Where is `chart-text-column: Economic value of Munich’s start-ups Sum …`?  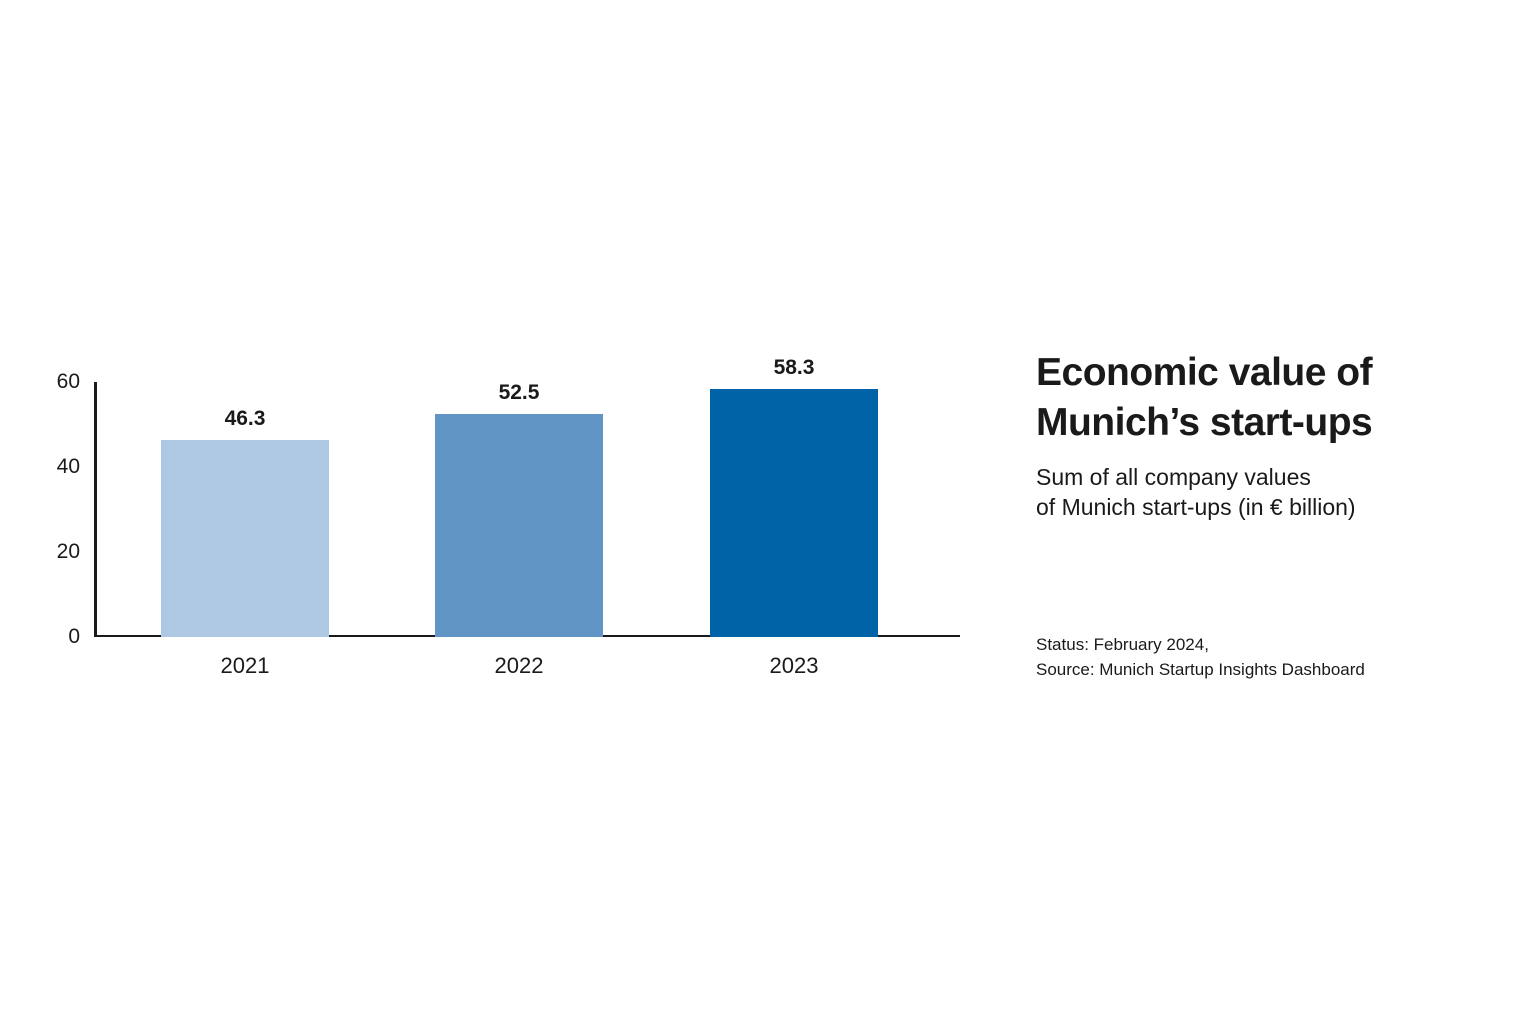
chart-text-column: Economic value of Munich’s start-ups Sum … is located at coordinates (1251, 528).